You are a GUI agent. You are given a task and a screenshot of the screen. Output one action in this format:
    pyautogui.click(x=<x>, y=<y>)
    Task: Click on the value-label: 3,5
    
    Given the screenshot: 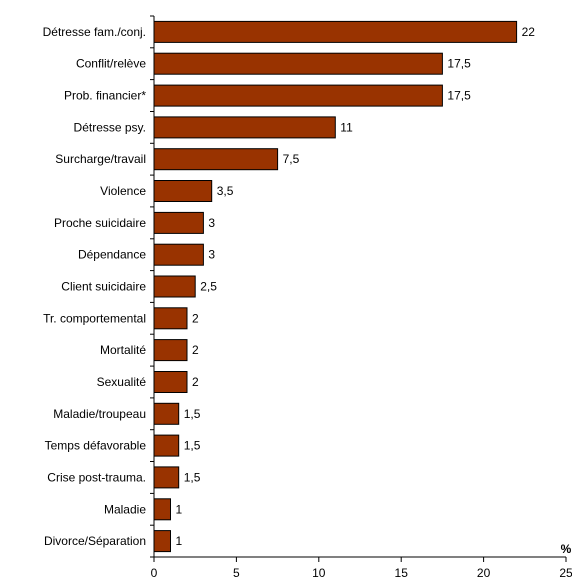 What is the action you would take?
    pyautogui.click(x=225, y=191)
    